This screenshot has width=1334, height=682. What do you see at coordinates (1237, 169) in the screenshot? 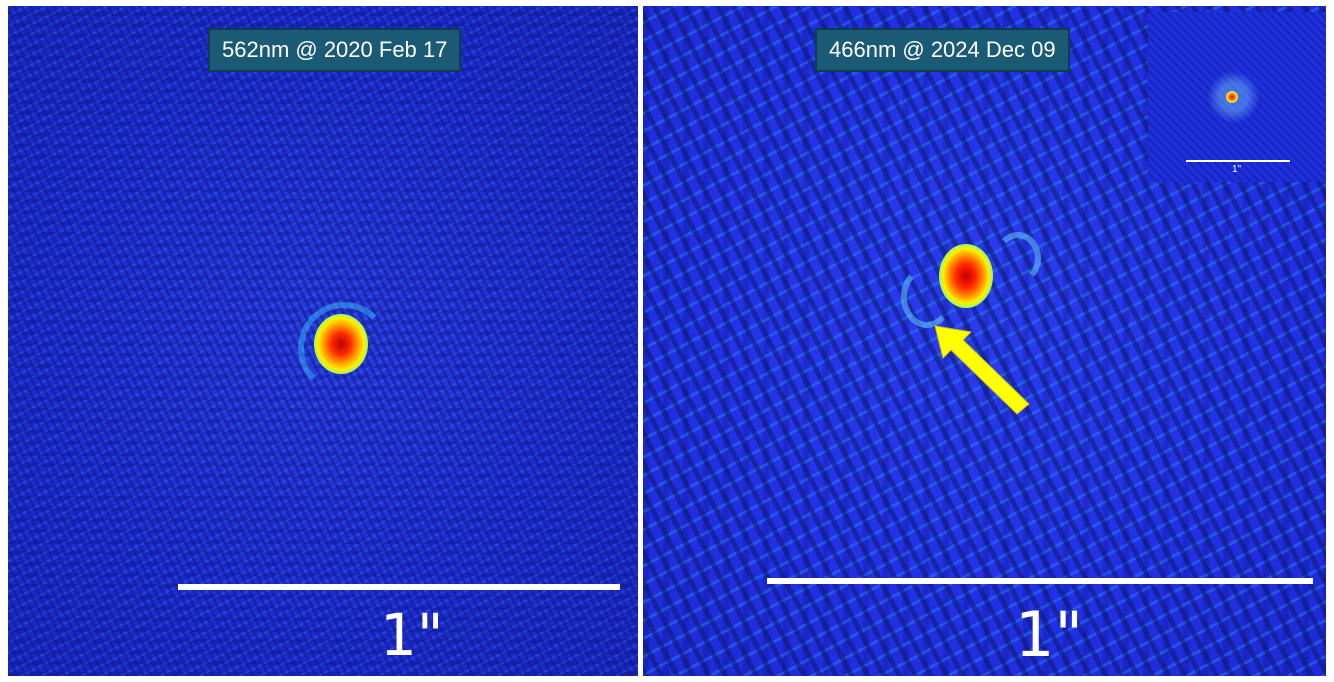
I see `inset-scale-label: 1"` at bounding box center [1237, 169].